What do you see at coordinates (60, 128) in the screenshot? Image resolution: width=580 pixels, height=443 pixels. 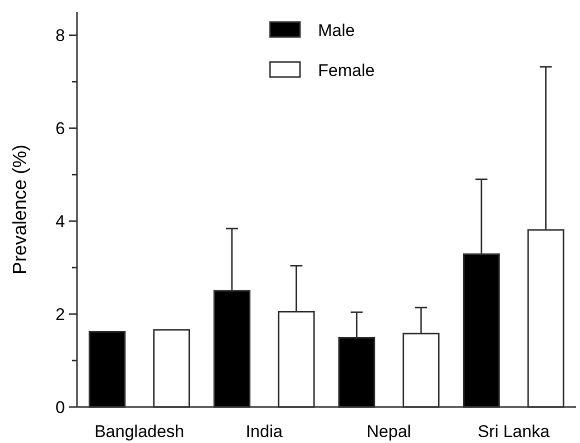 I see `y-tick-label: 6` at bounding box center [60, 128].